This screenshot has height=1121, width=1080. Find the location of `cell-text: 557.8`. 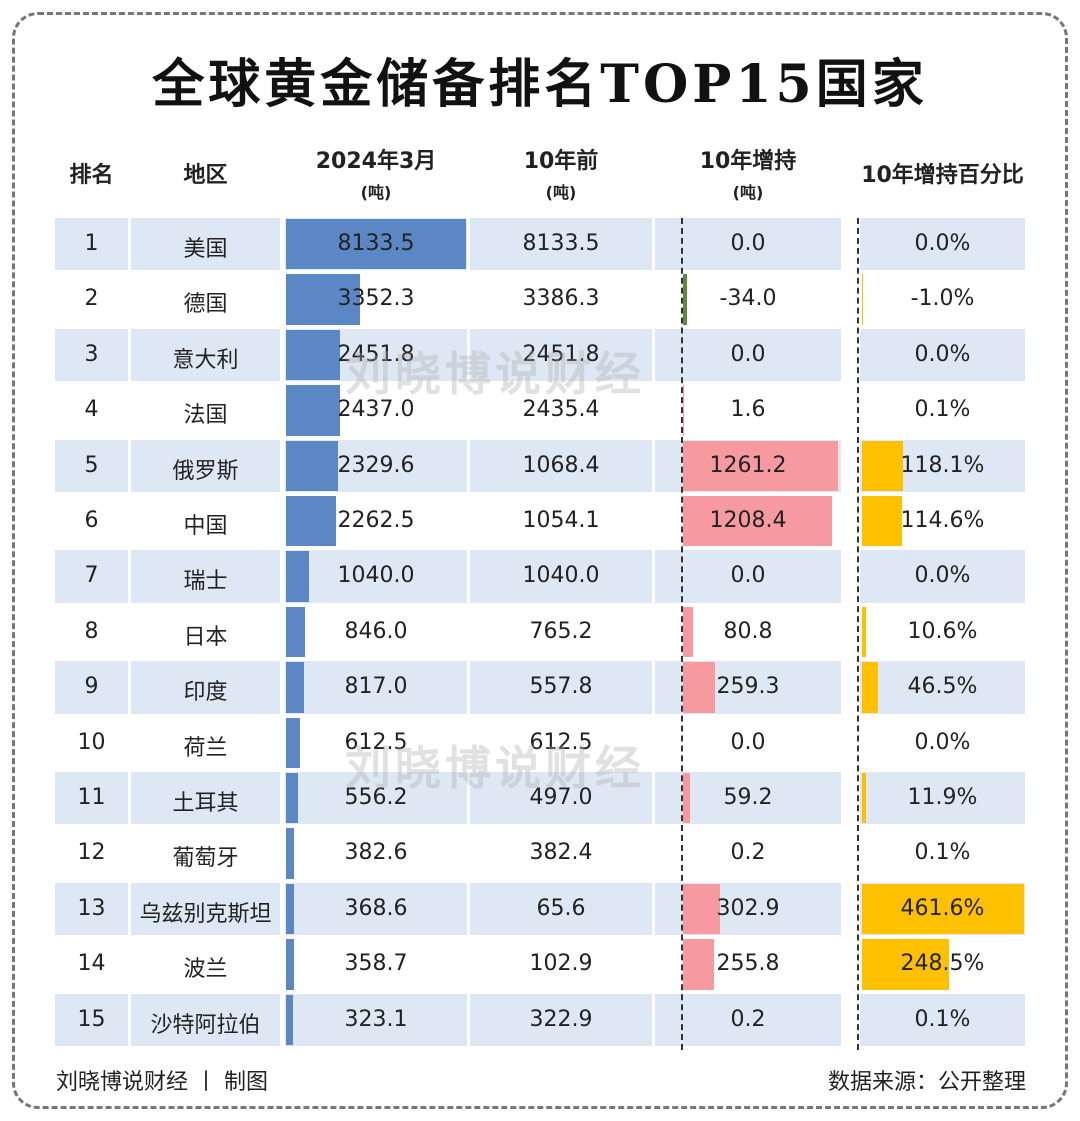

cell-text: 557.8 is located at coordinates (561, 687).